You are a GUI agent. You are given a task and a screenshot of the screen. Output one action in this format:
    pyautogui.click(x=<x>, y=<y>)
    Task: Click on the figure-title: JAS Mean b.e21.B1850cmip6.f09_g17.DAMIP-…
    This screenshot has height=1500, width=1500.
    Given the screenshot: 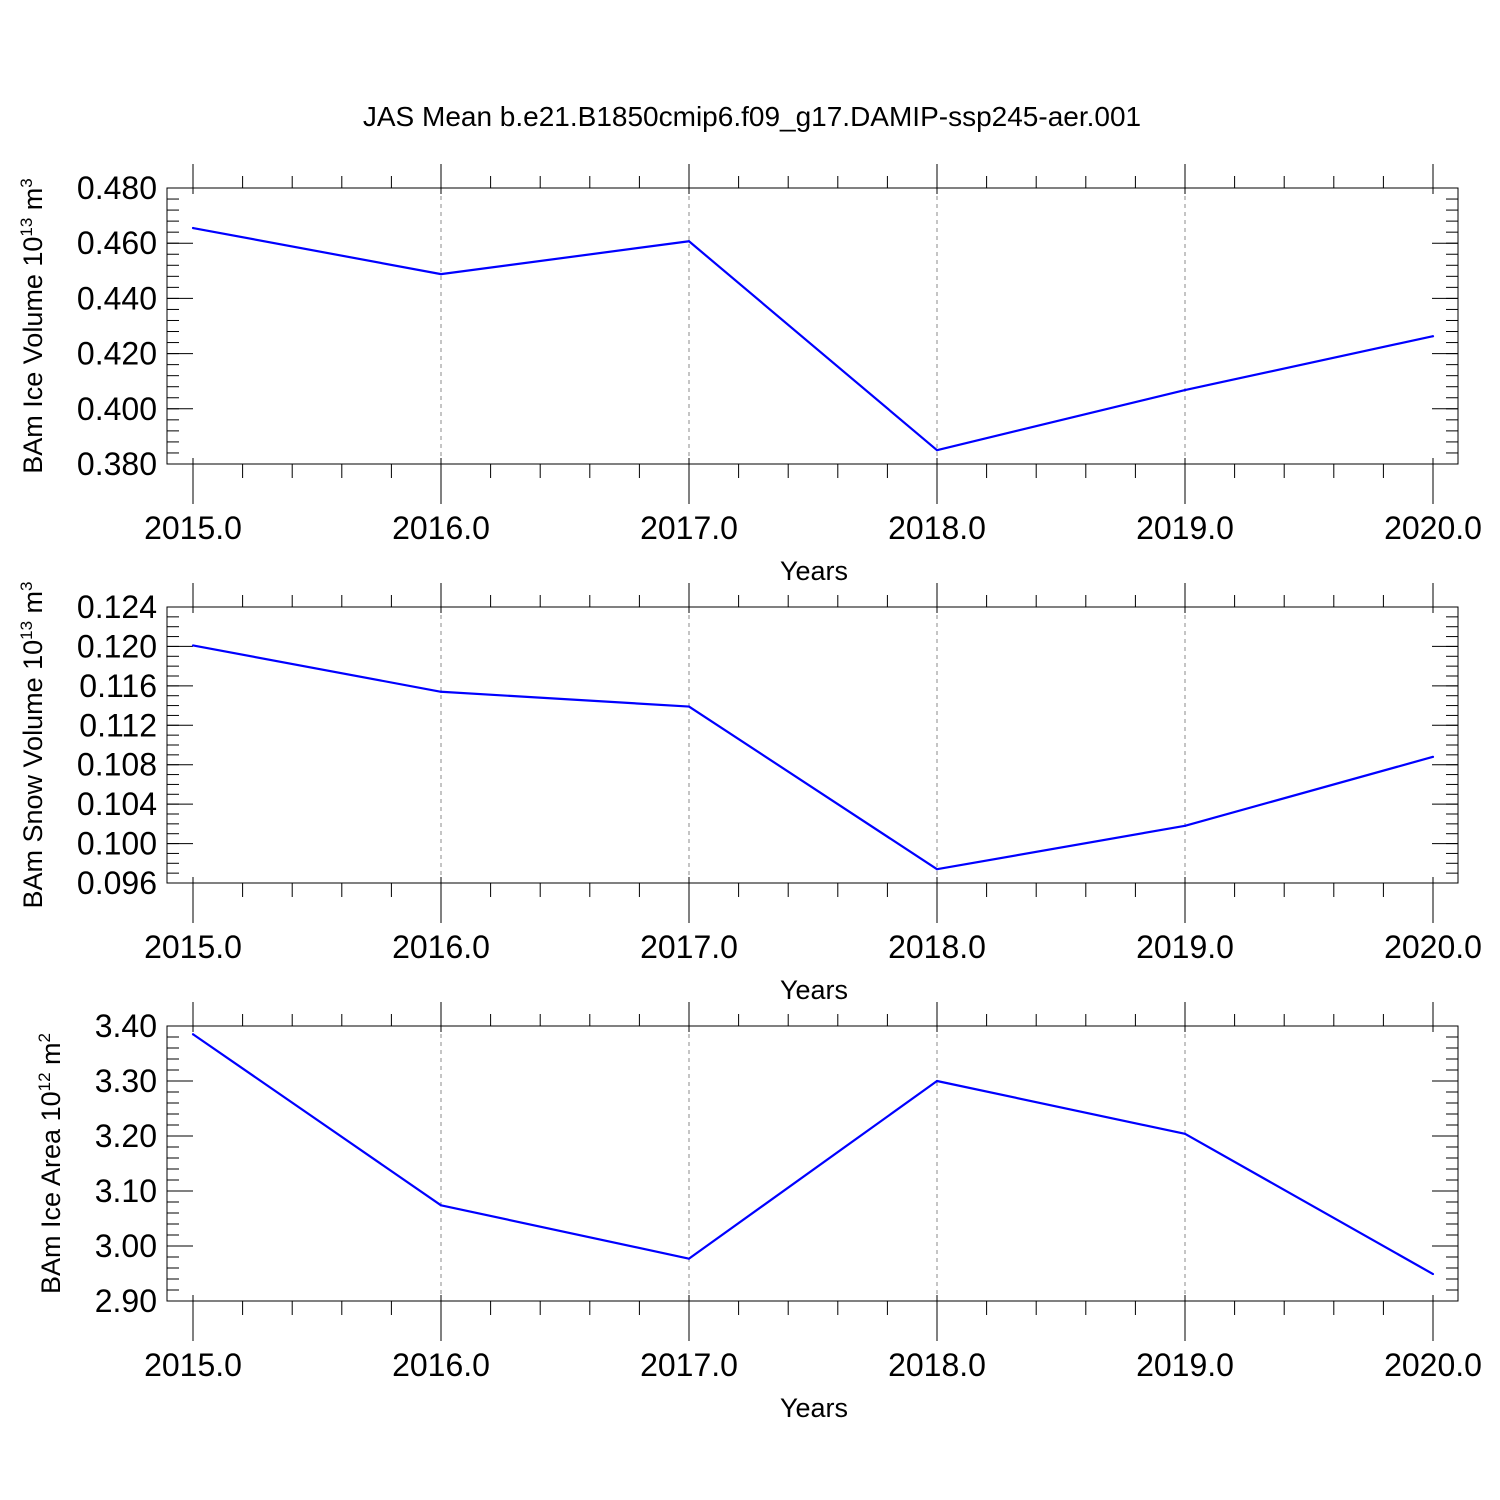 What is the action you would take?
    pyautogui.click(x=752, y=116)
    